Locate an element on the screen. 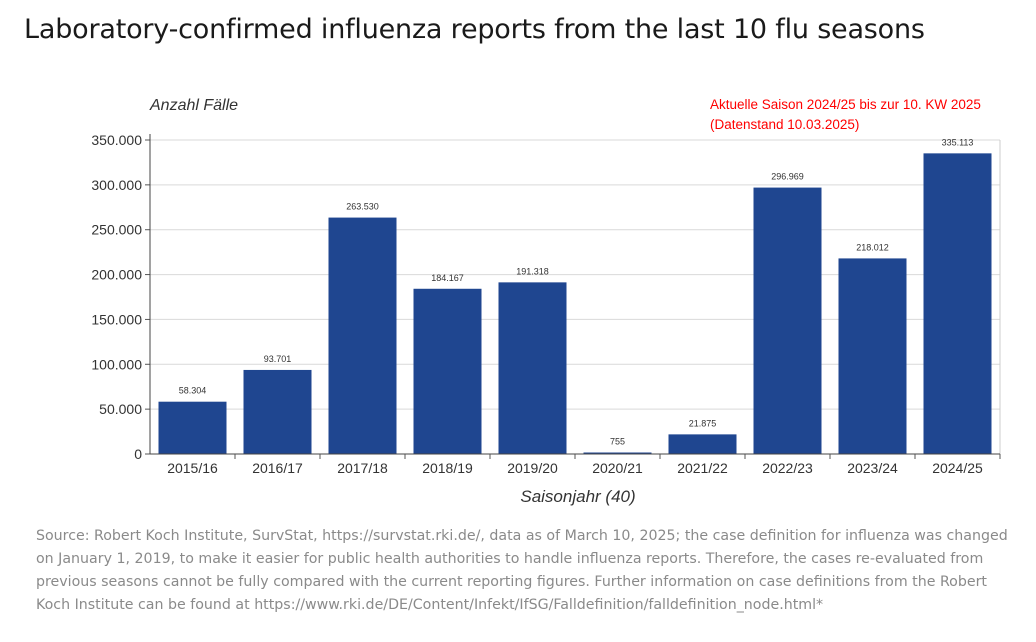 The height and width of the screenshot is (642, 1036). y-tick-label: 250.000 is located at coordinates (116, 230).